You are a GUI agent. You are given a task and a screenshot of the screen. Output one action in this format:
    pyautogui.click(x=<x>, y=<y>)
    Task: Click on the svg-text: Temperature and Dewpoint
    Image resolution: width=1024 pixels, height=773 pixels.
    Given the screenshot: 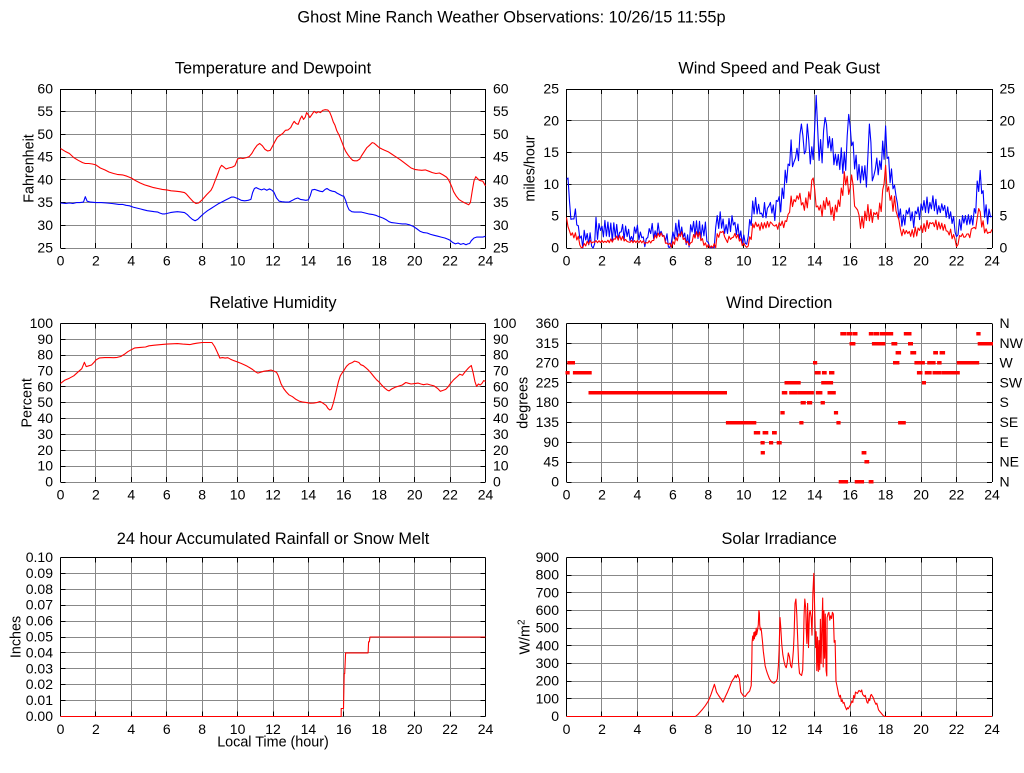 What is the action you would take?
    pyautogui.click(x=273, y=69)
    